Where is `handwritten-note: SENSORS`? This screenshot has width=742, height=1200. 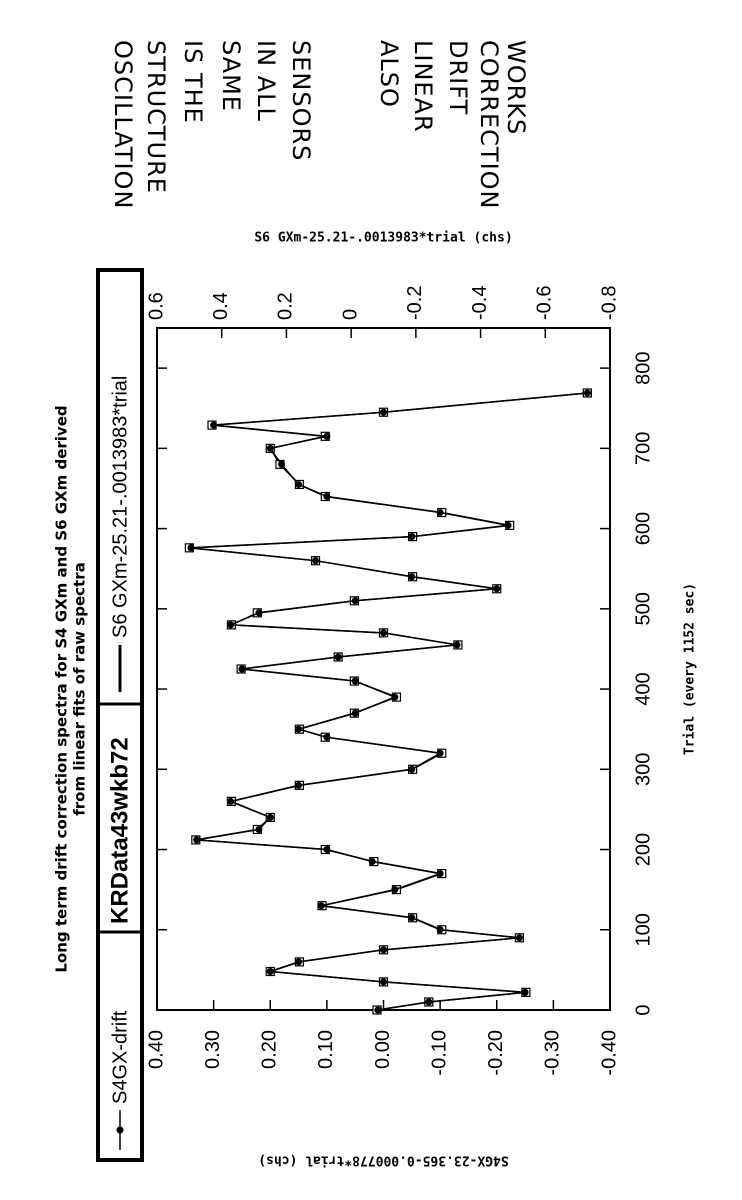
handwritten-note: SENSORS is located at coordinates (301, 100).